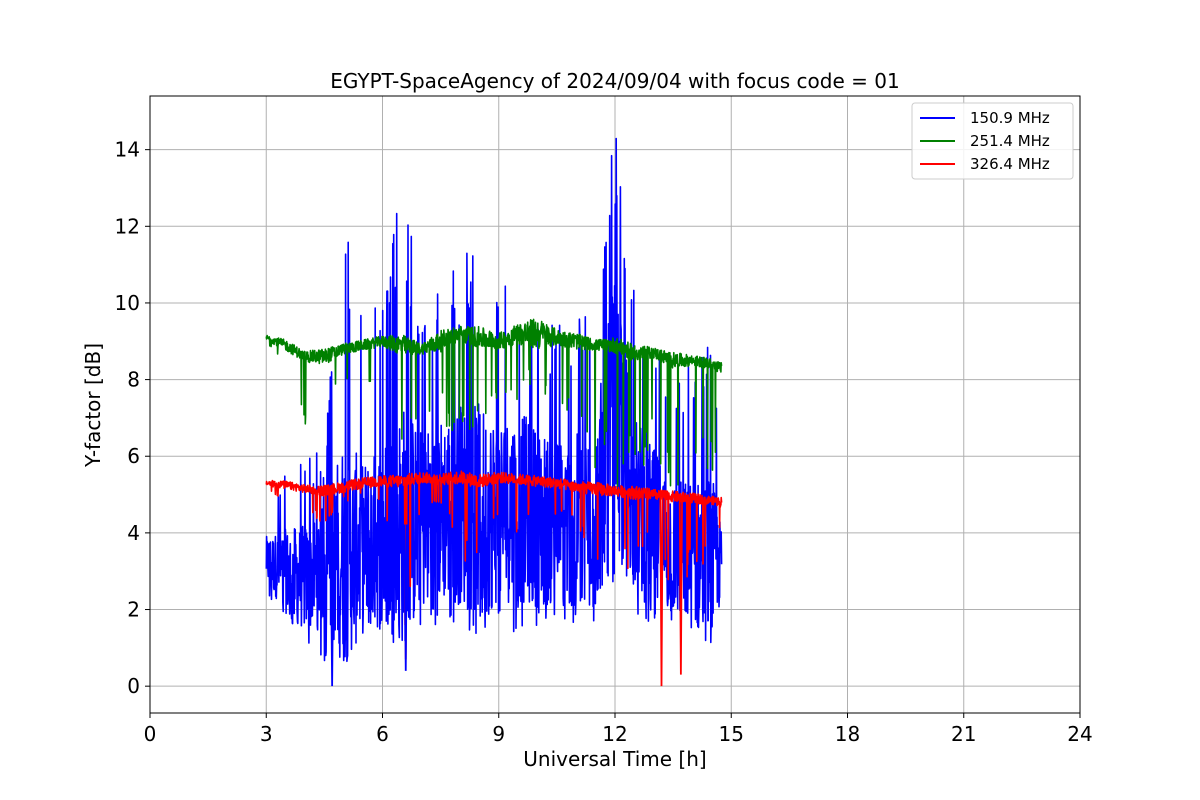 The height and width of the screenshot is (800, 1200). Describe the element at coordinates (127, 226) in the screenshot. I see `y-tick-label: 12` at that location.